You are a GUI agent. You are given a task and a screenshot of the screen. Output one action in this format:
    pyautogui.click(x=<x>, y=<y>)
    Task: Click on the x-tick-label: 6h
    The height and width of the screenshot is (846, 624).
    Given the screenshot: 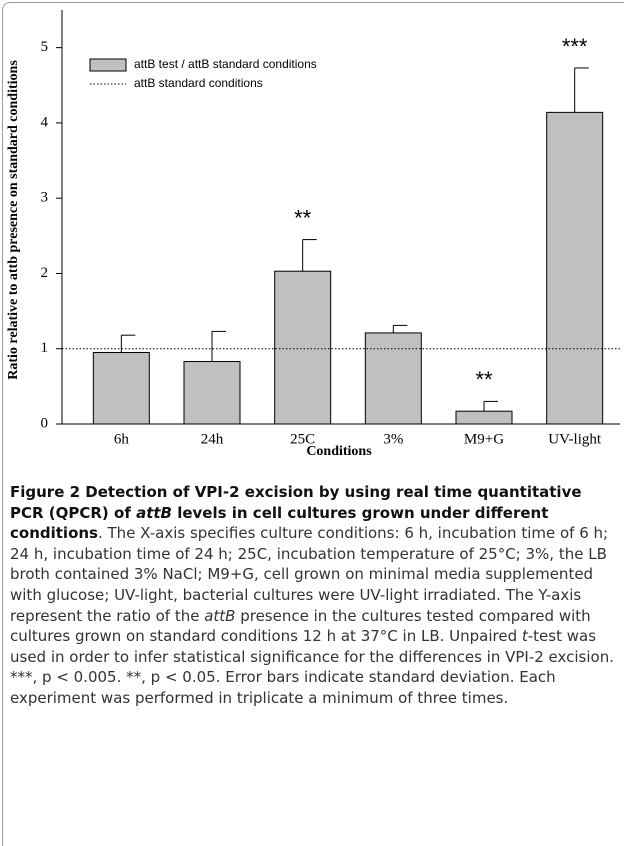 What is the action you would take?
    pyautogui.click(x=122, y=439)
    